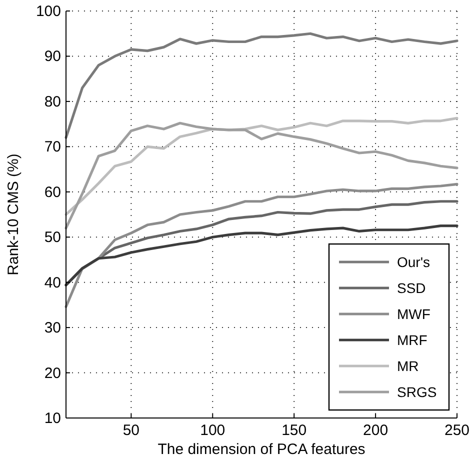  What do you see at coordinates (417, 392) in the screenshot?
I see `legend-label: SRGS` at bounding box center [417, 392].